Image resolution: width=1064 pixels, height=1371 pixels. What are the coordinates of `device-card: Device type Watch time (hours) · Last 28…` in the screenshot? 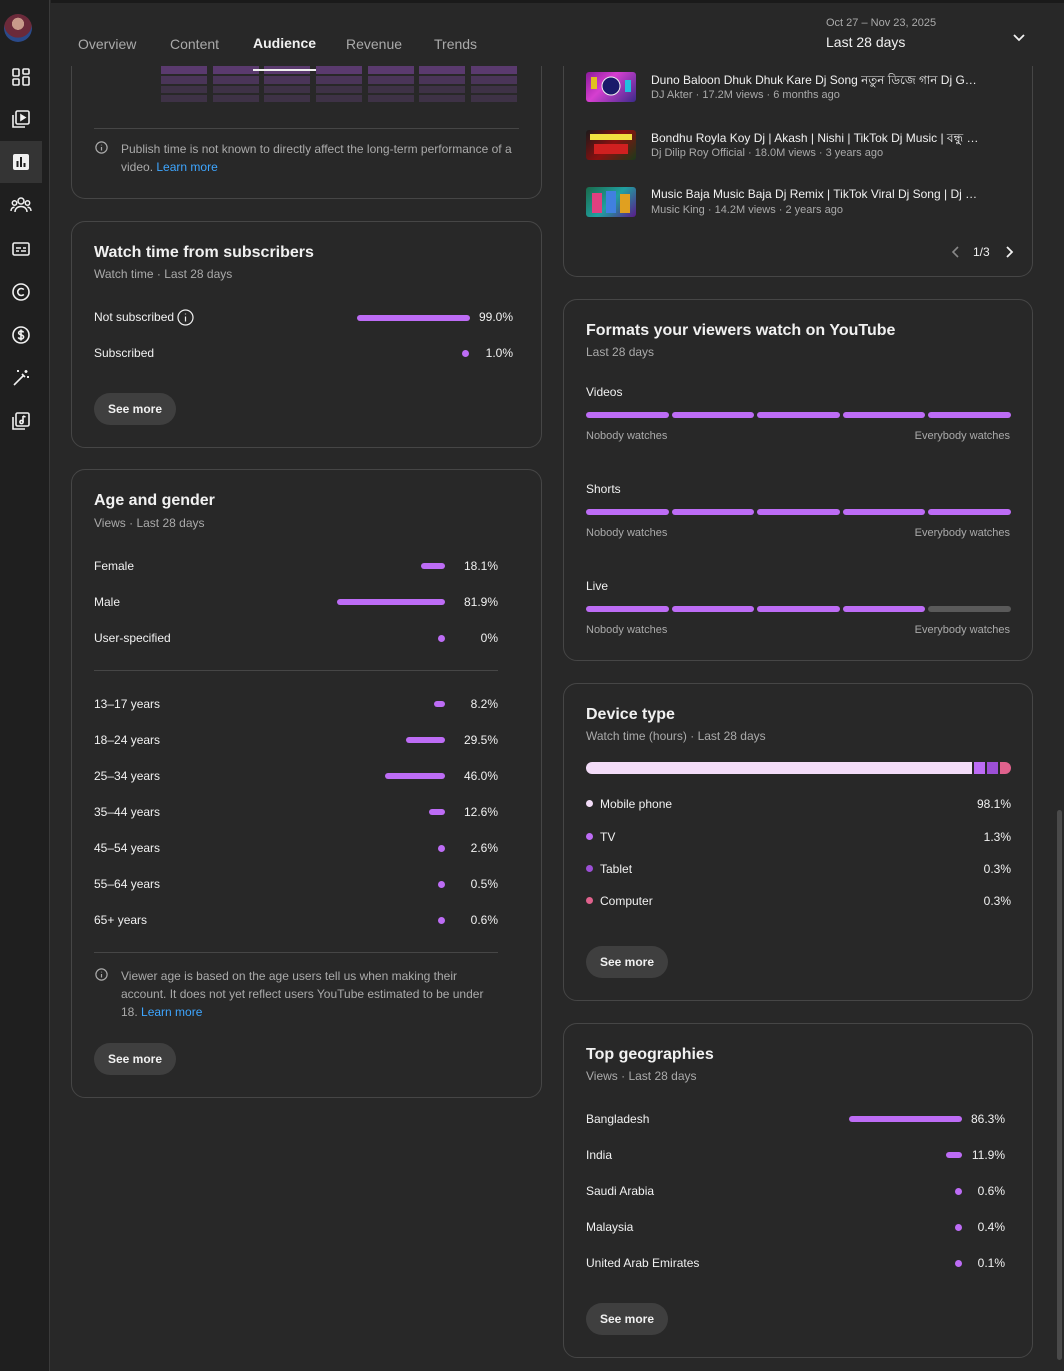 It's located at (798, 842).